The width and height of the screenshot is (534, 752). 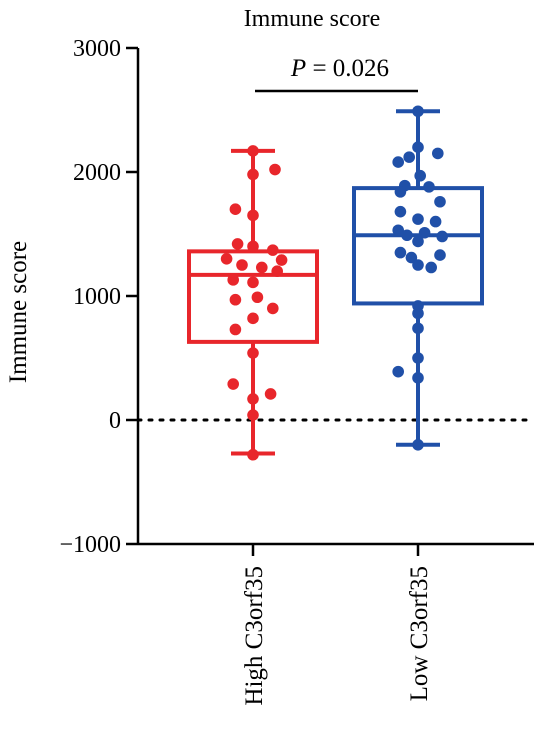 I want to click on x-tick-label: Low C3orf35, so click(x=419, y=633).